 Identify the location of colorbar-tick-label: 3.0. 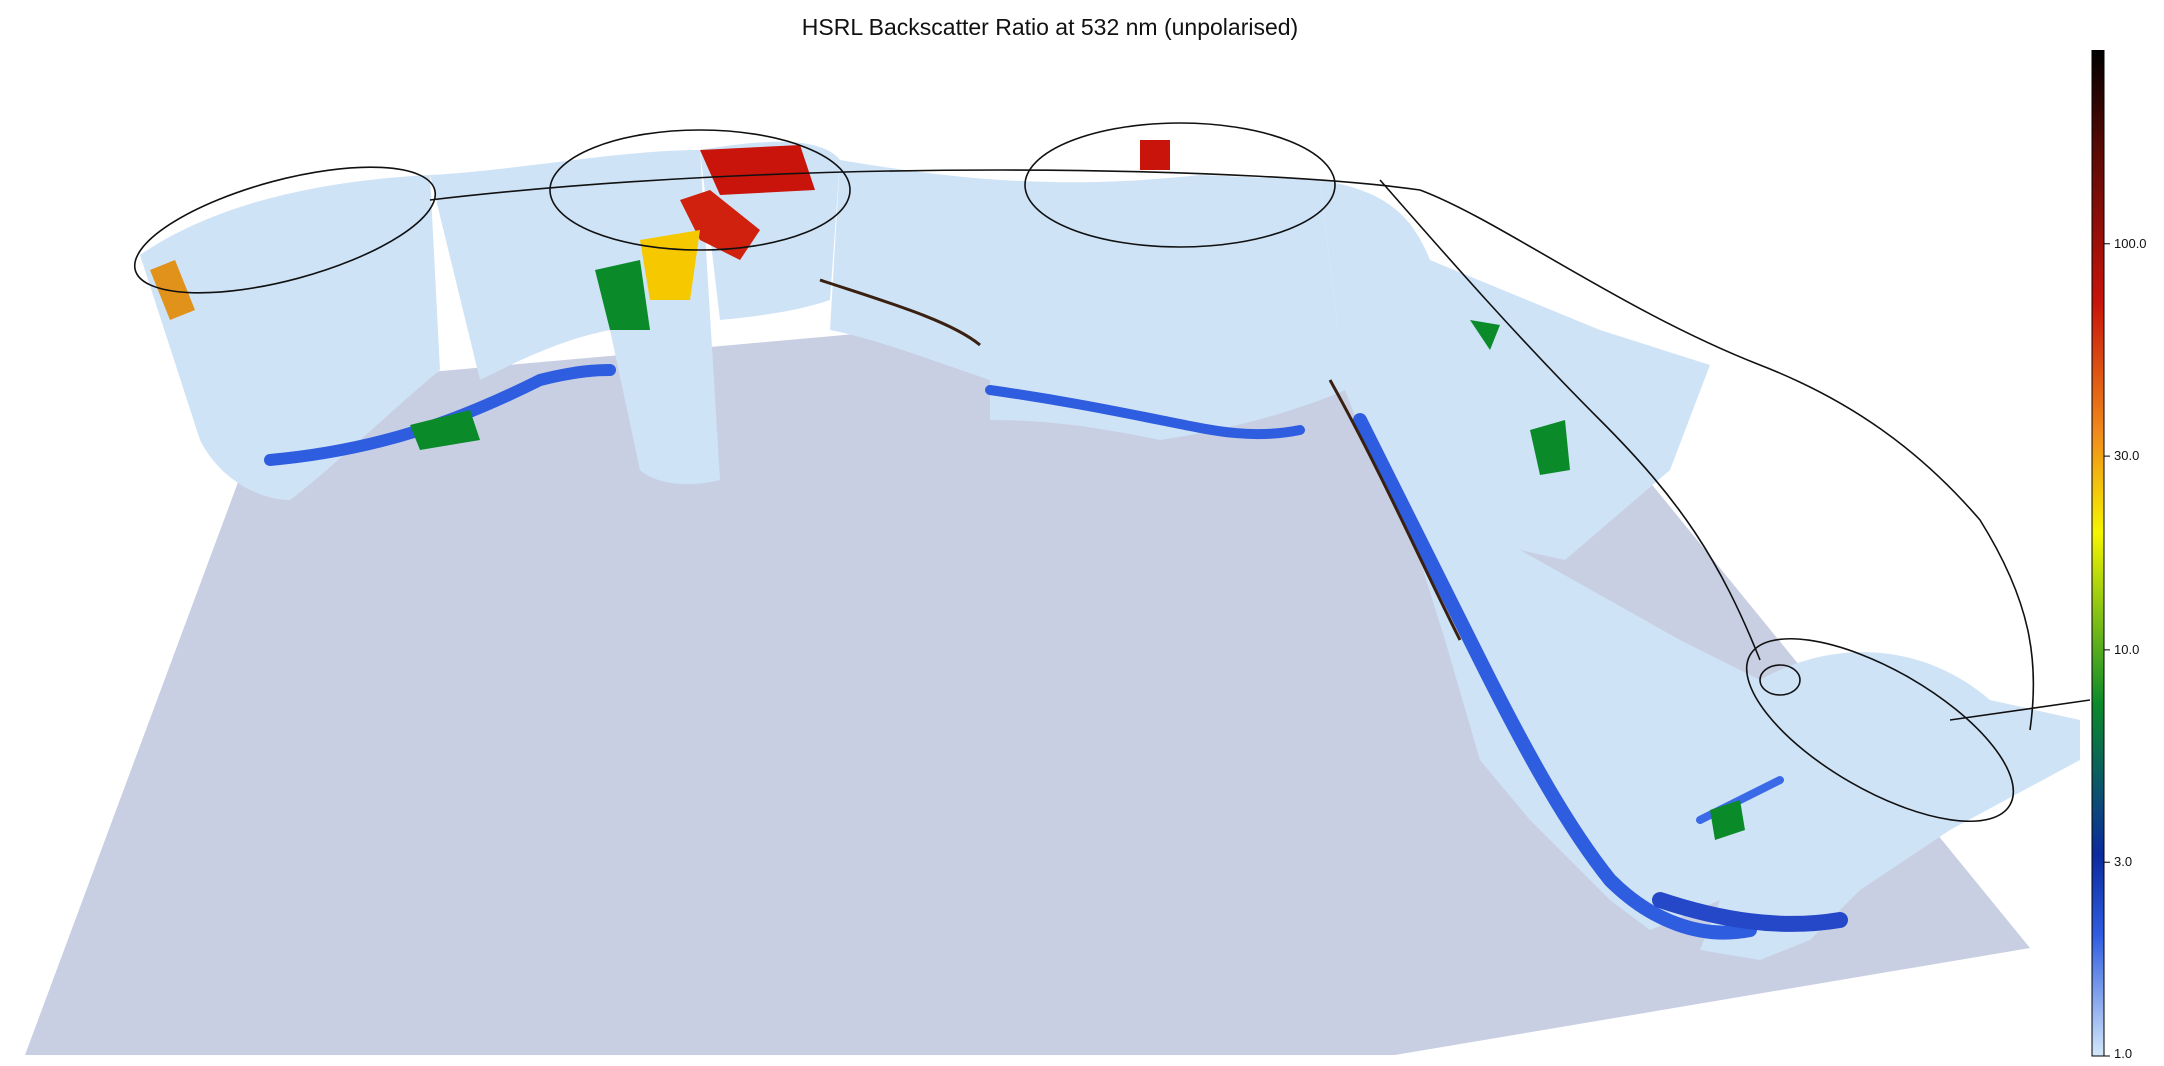
(2123, 861).